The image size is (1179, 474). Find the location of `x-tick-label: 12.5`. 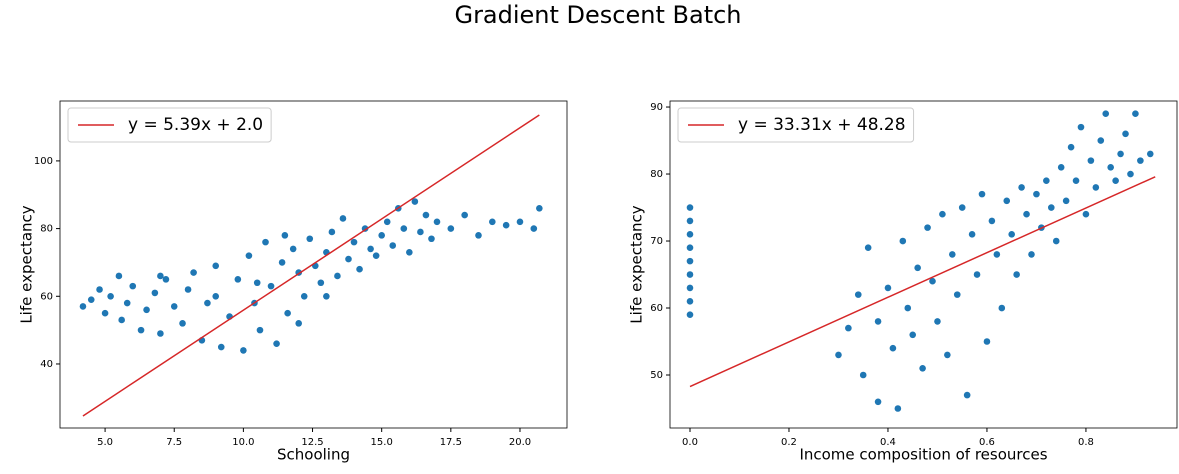

x-tick-label: 12.5 is located at coordinates (312, 442).